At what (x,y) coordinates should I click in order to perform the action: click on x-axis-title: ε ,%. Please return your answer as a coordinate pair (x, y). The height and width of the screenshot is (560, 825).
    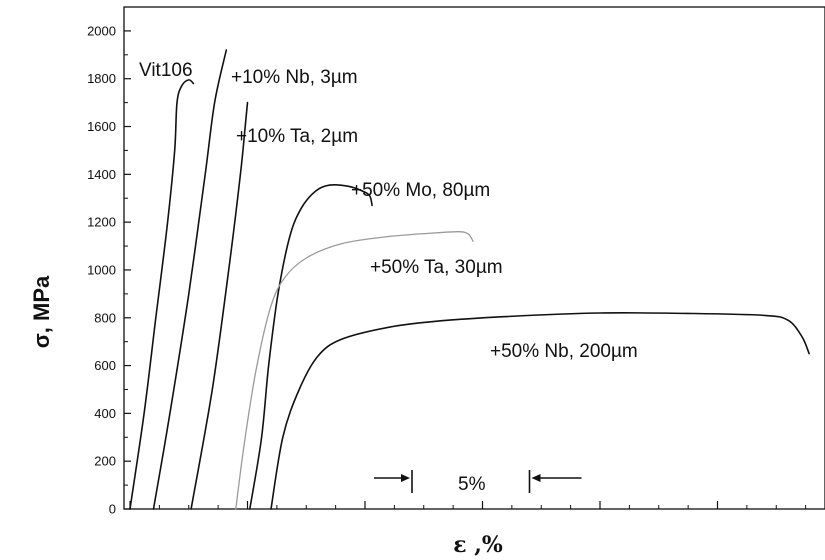
    Looking at the image, I should click on (478, 545).